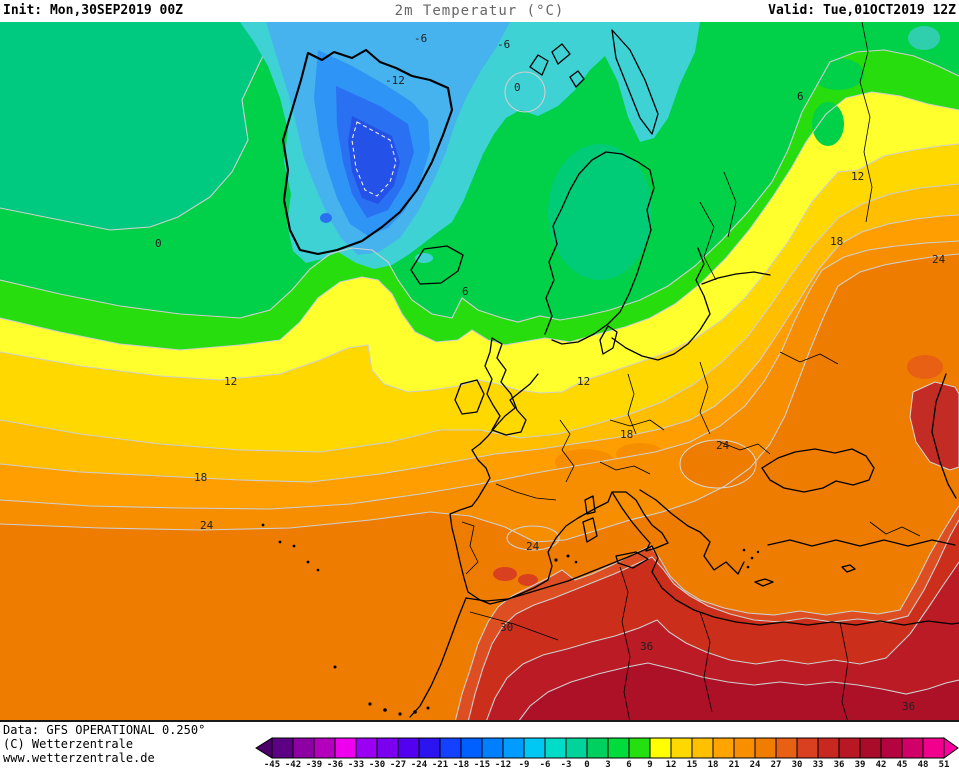 The height and width of the screenshot is (770, 959). What do you see at coordinates (628, 765) in the screenshot?
I see `legend-tick-label: 6` at bounding box center [628, 765].